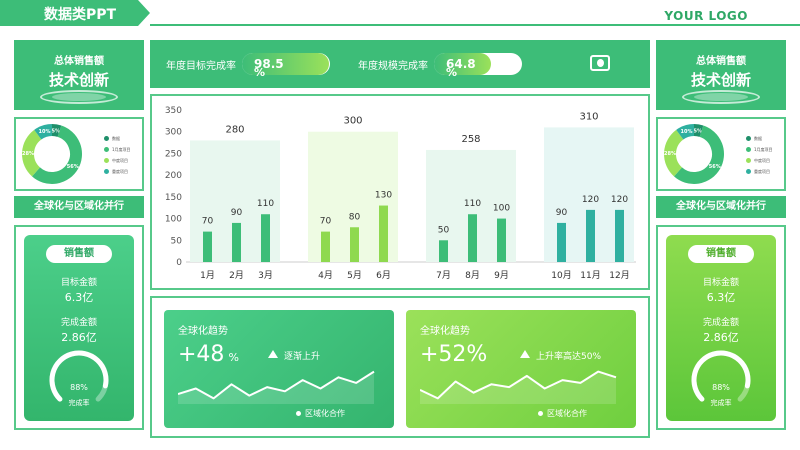 The height and width of the screenshot is (450, 800). What do you see at coordinates (79, 328) in the screenshot?
I see `left-sales-card: 销售额 目标金额 6.3亿 完成金额 2.86亿 88% 完成率` at bounding box center [79, 328].